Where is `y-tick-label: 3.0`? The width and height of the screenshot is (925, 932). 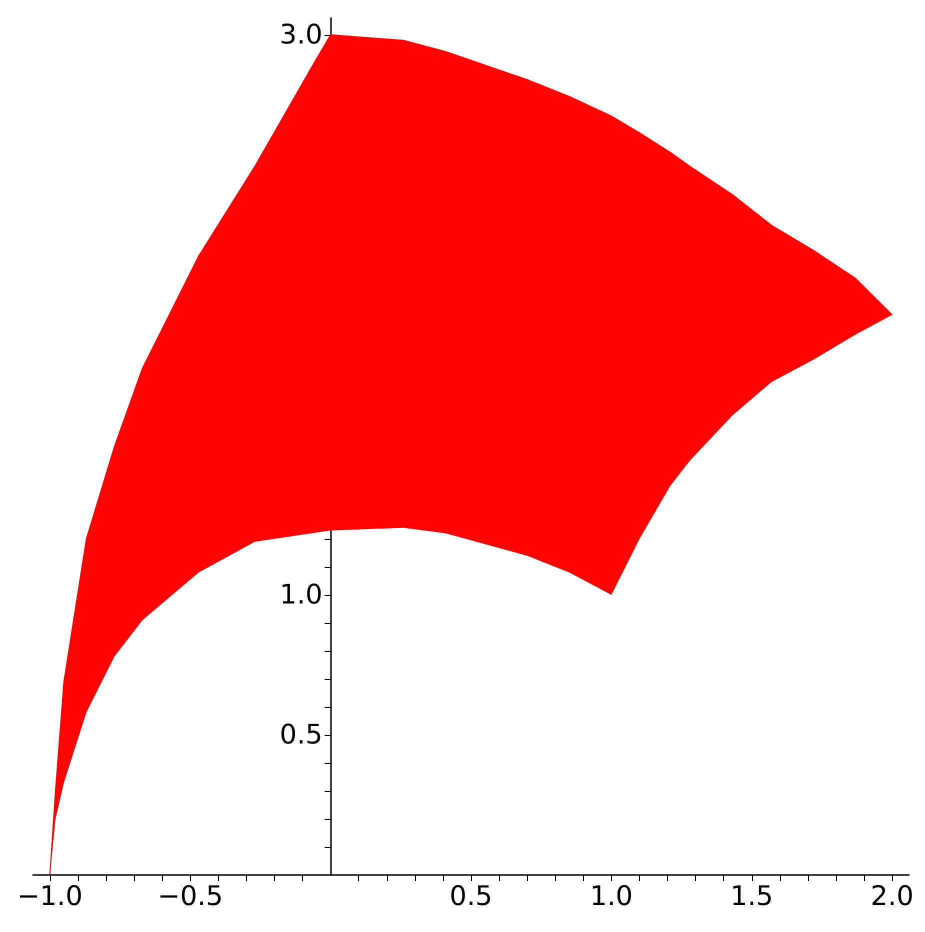 y-tick-label: 3.0 is located at coordinates (301, 34).